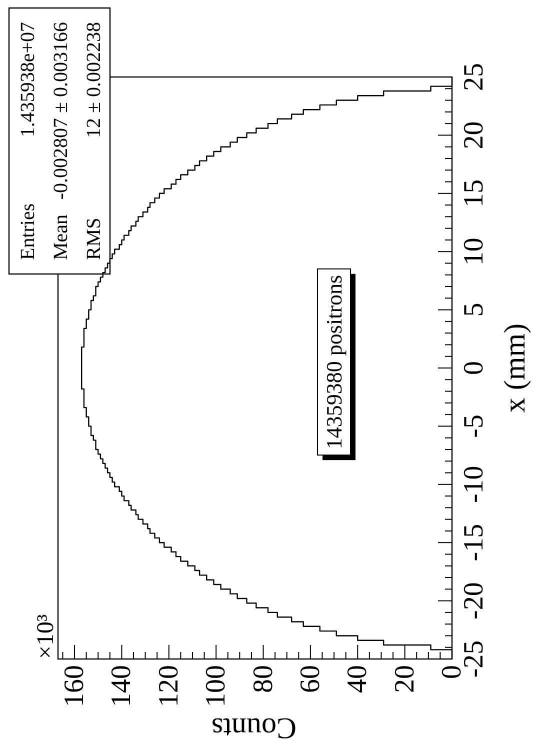 This screenshot has height=750, width=535. What do you see at coordinates (474, 135) in the screenshot?
I see `y-tick-label: 20` at bounding box center [474, 135].